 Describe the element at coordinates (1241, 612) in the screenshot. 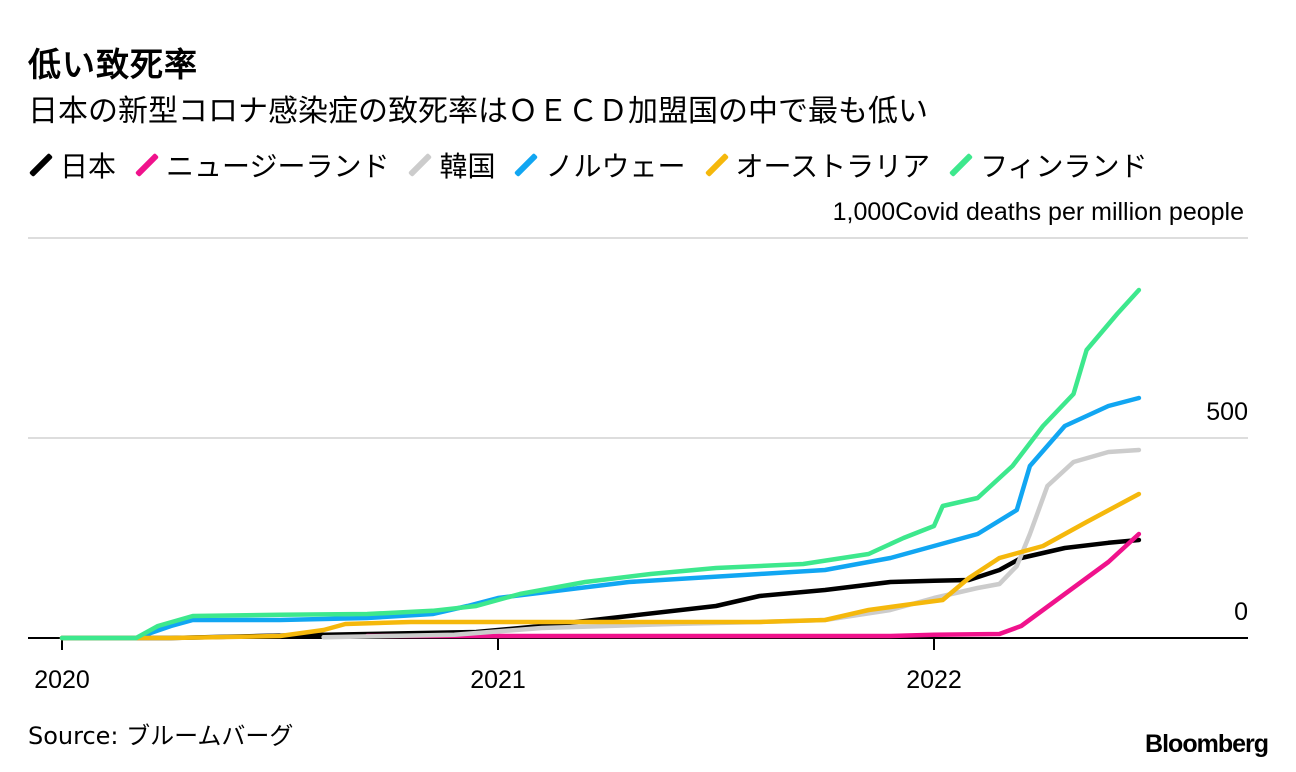

I see `y-tick-label: 0` at that location.